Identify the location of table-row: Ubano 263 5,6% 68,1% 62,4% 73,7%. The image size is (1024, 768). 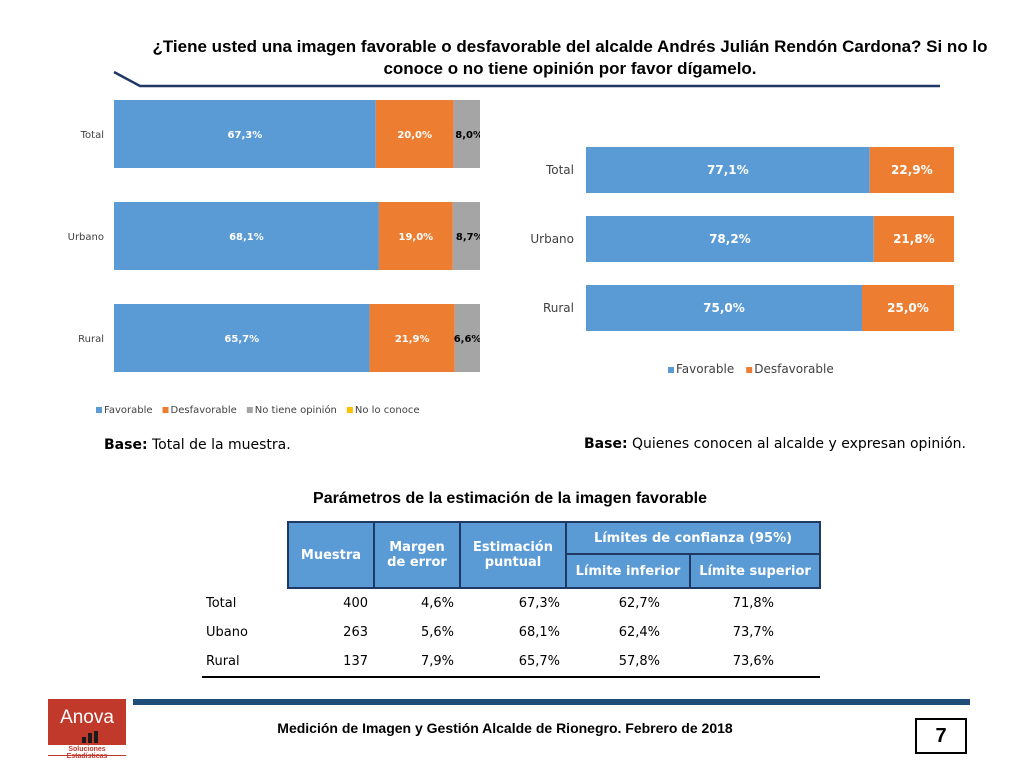
(511, 632).